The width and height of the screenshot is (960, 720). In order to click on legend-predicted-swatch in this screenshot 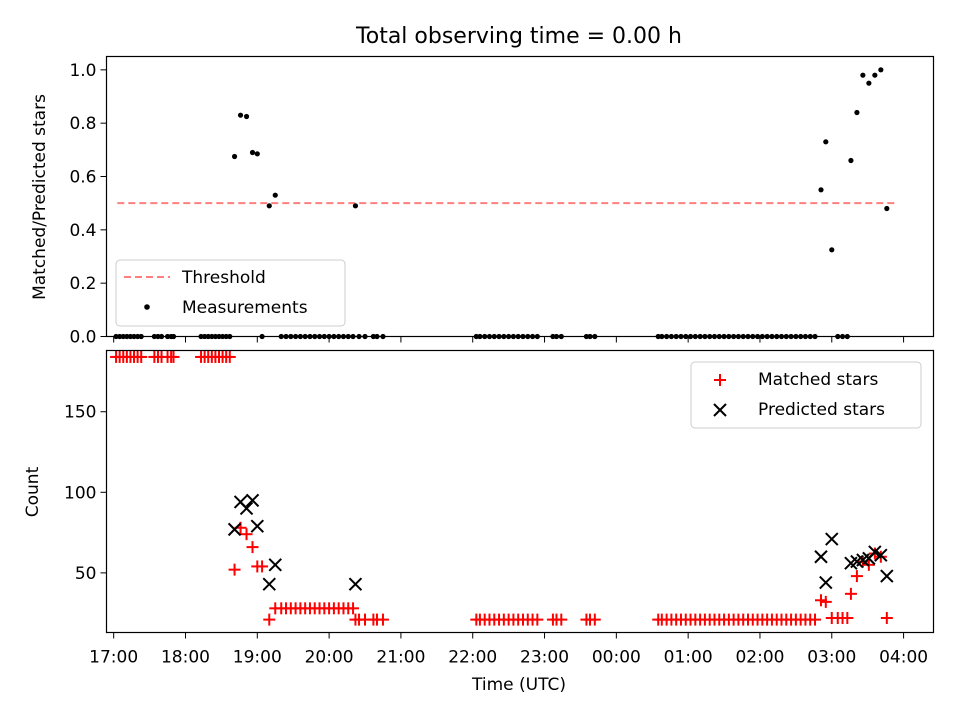, I will do `click(720, 410)`.